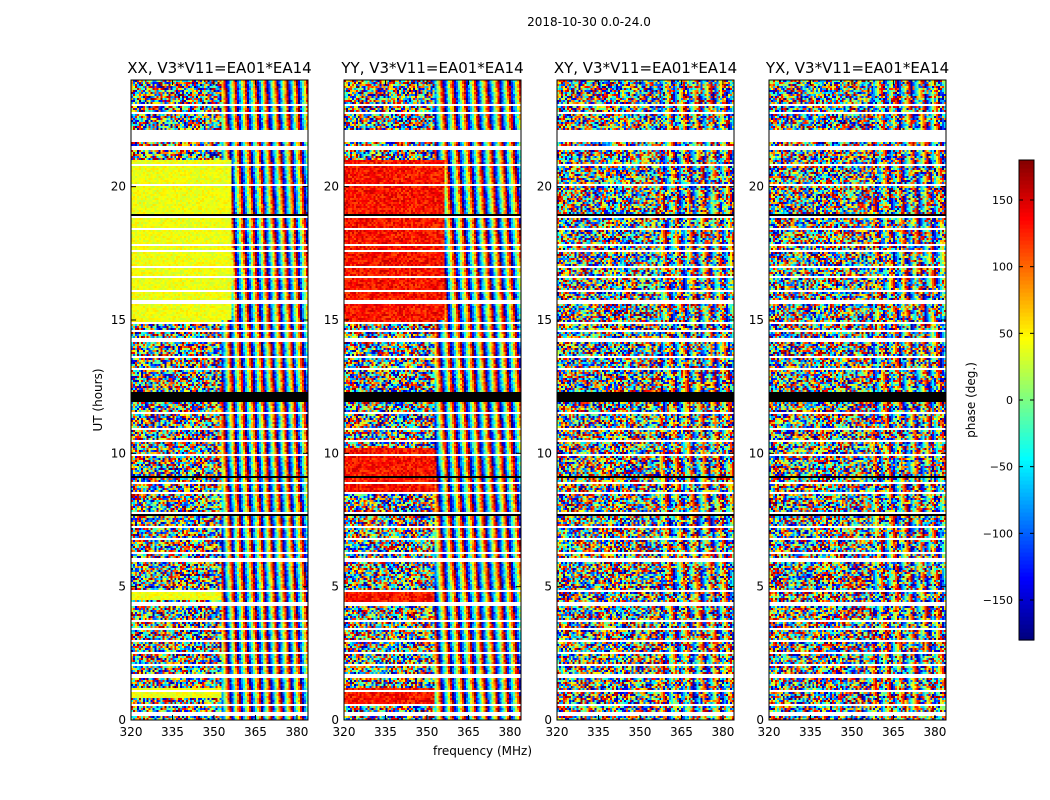  Describe the element at coordinates (857, 68) in the screenshot. I see `panel-title: YX, V3*V11=EA01*EA14` at that location.